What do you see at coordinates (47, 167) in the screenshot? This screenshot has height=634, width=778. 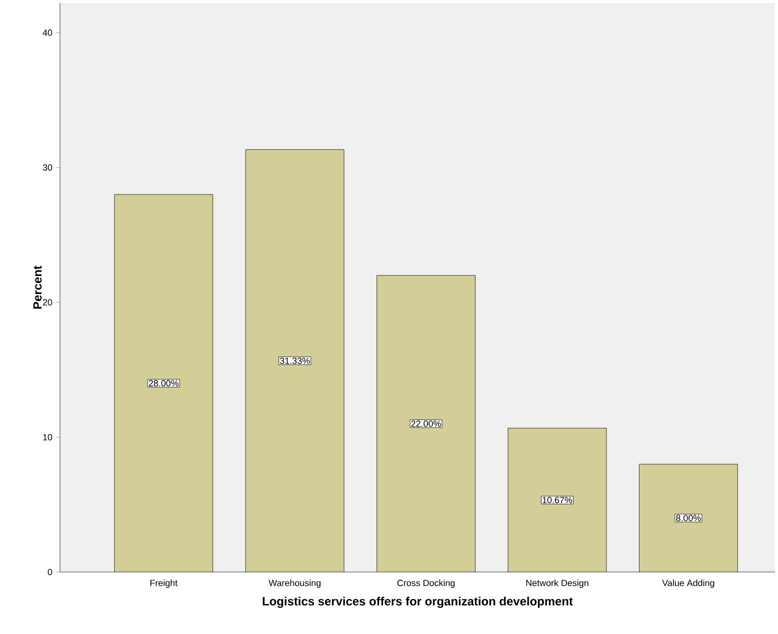 I see `y-tick-label: 30` at bounding box center [47, 167].